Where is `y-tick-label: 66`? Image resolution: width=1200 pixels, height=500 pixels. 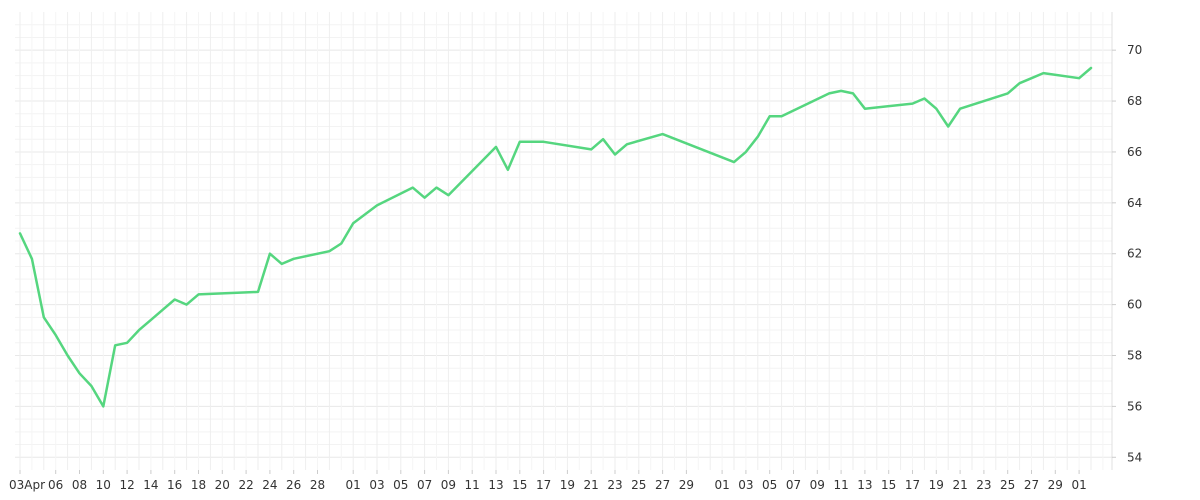
y-tick-label: 66 is located at coordinates (1134, 152).